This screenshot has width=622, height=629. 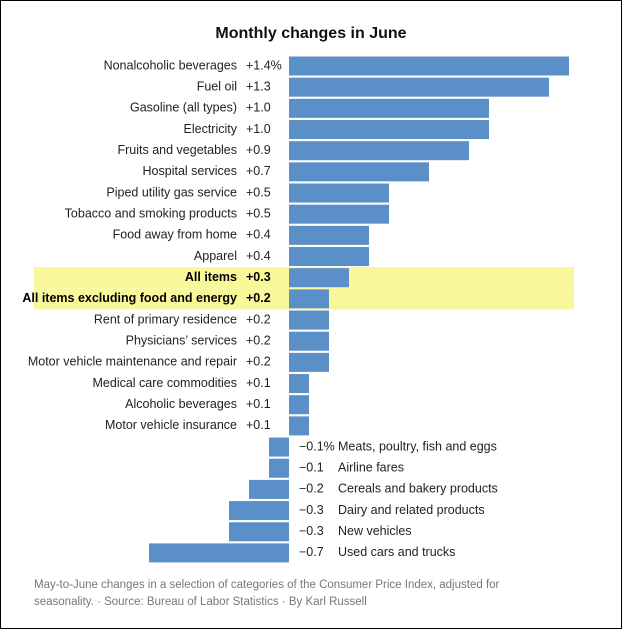 I want to click on category-label: Electricity, so click(x=211, y=129).